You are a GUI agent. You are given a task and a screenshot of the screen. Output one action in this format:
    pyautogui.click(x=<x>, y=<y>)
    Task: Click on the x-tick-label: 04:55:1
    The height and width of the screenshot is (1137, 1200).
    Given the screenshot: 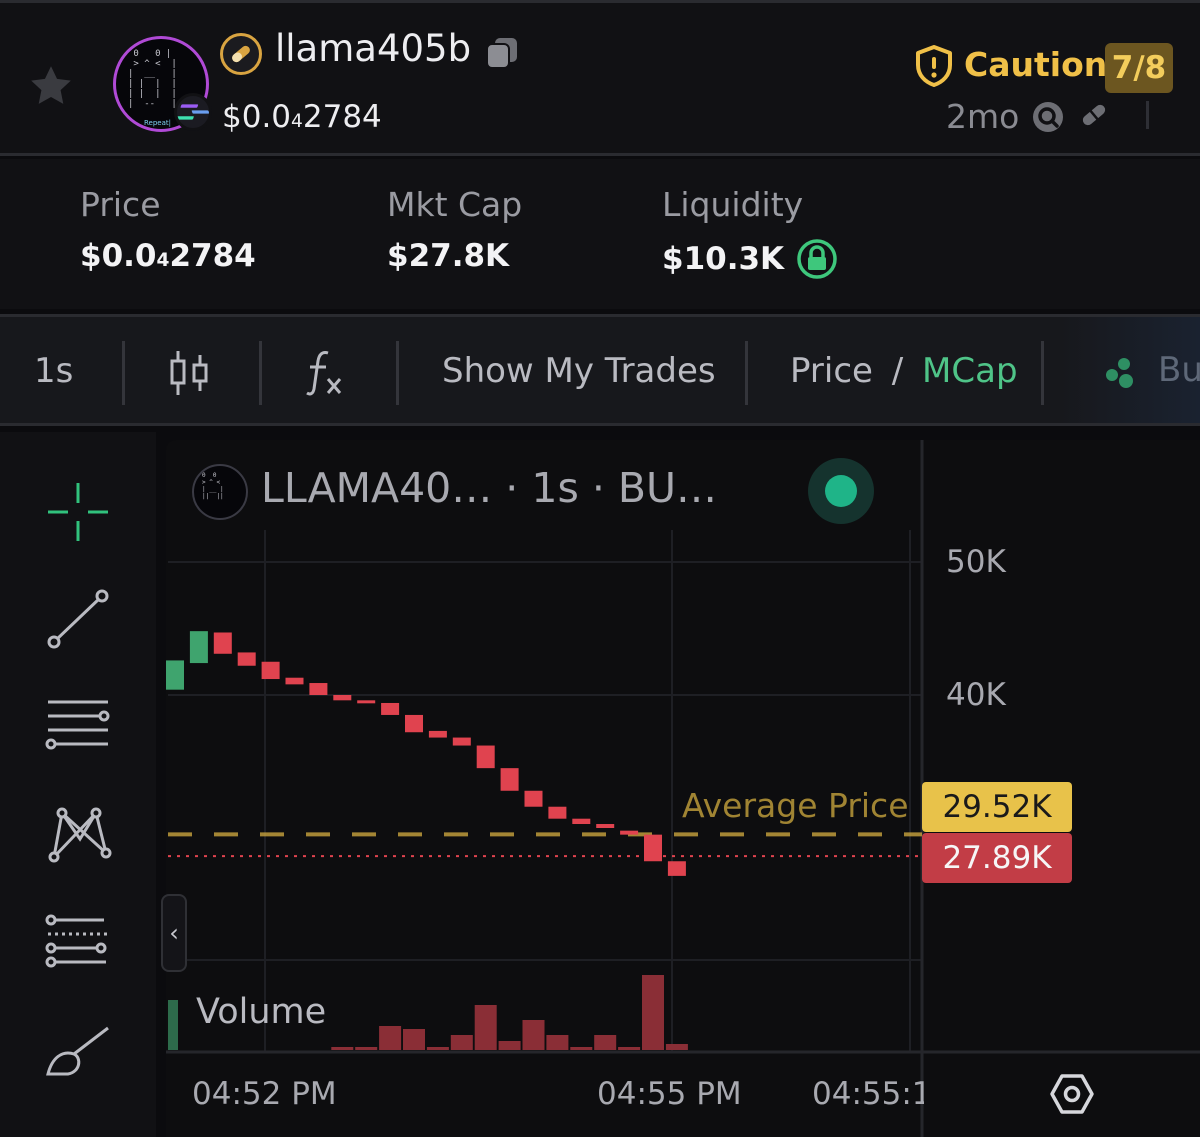 What is the action you would take?
    pyautogui.click(x=868, y=1094)
    